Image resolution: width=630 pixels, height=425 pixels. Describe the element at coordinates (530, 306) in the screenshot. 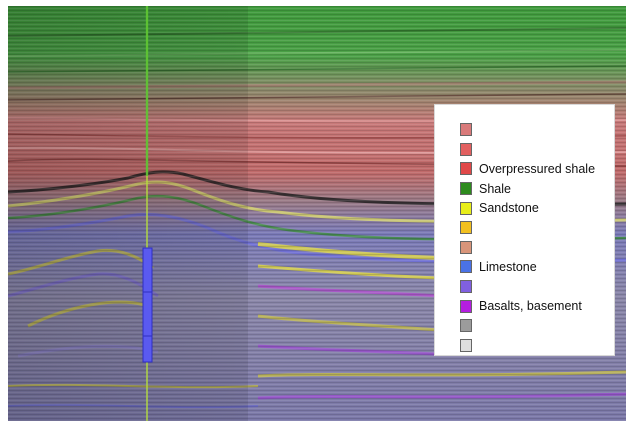

I see `legend-label: Basalts, basement` at that location.